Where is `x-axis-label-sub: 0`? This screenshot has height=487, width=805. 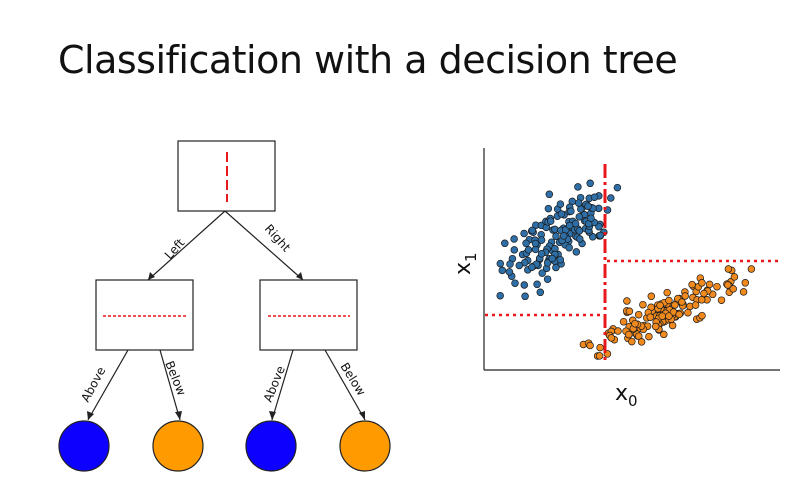 x-axis-label-sub: 0 is located at coordinates (633, 401).